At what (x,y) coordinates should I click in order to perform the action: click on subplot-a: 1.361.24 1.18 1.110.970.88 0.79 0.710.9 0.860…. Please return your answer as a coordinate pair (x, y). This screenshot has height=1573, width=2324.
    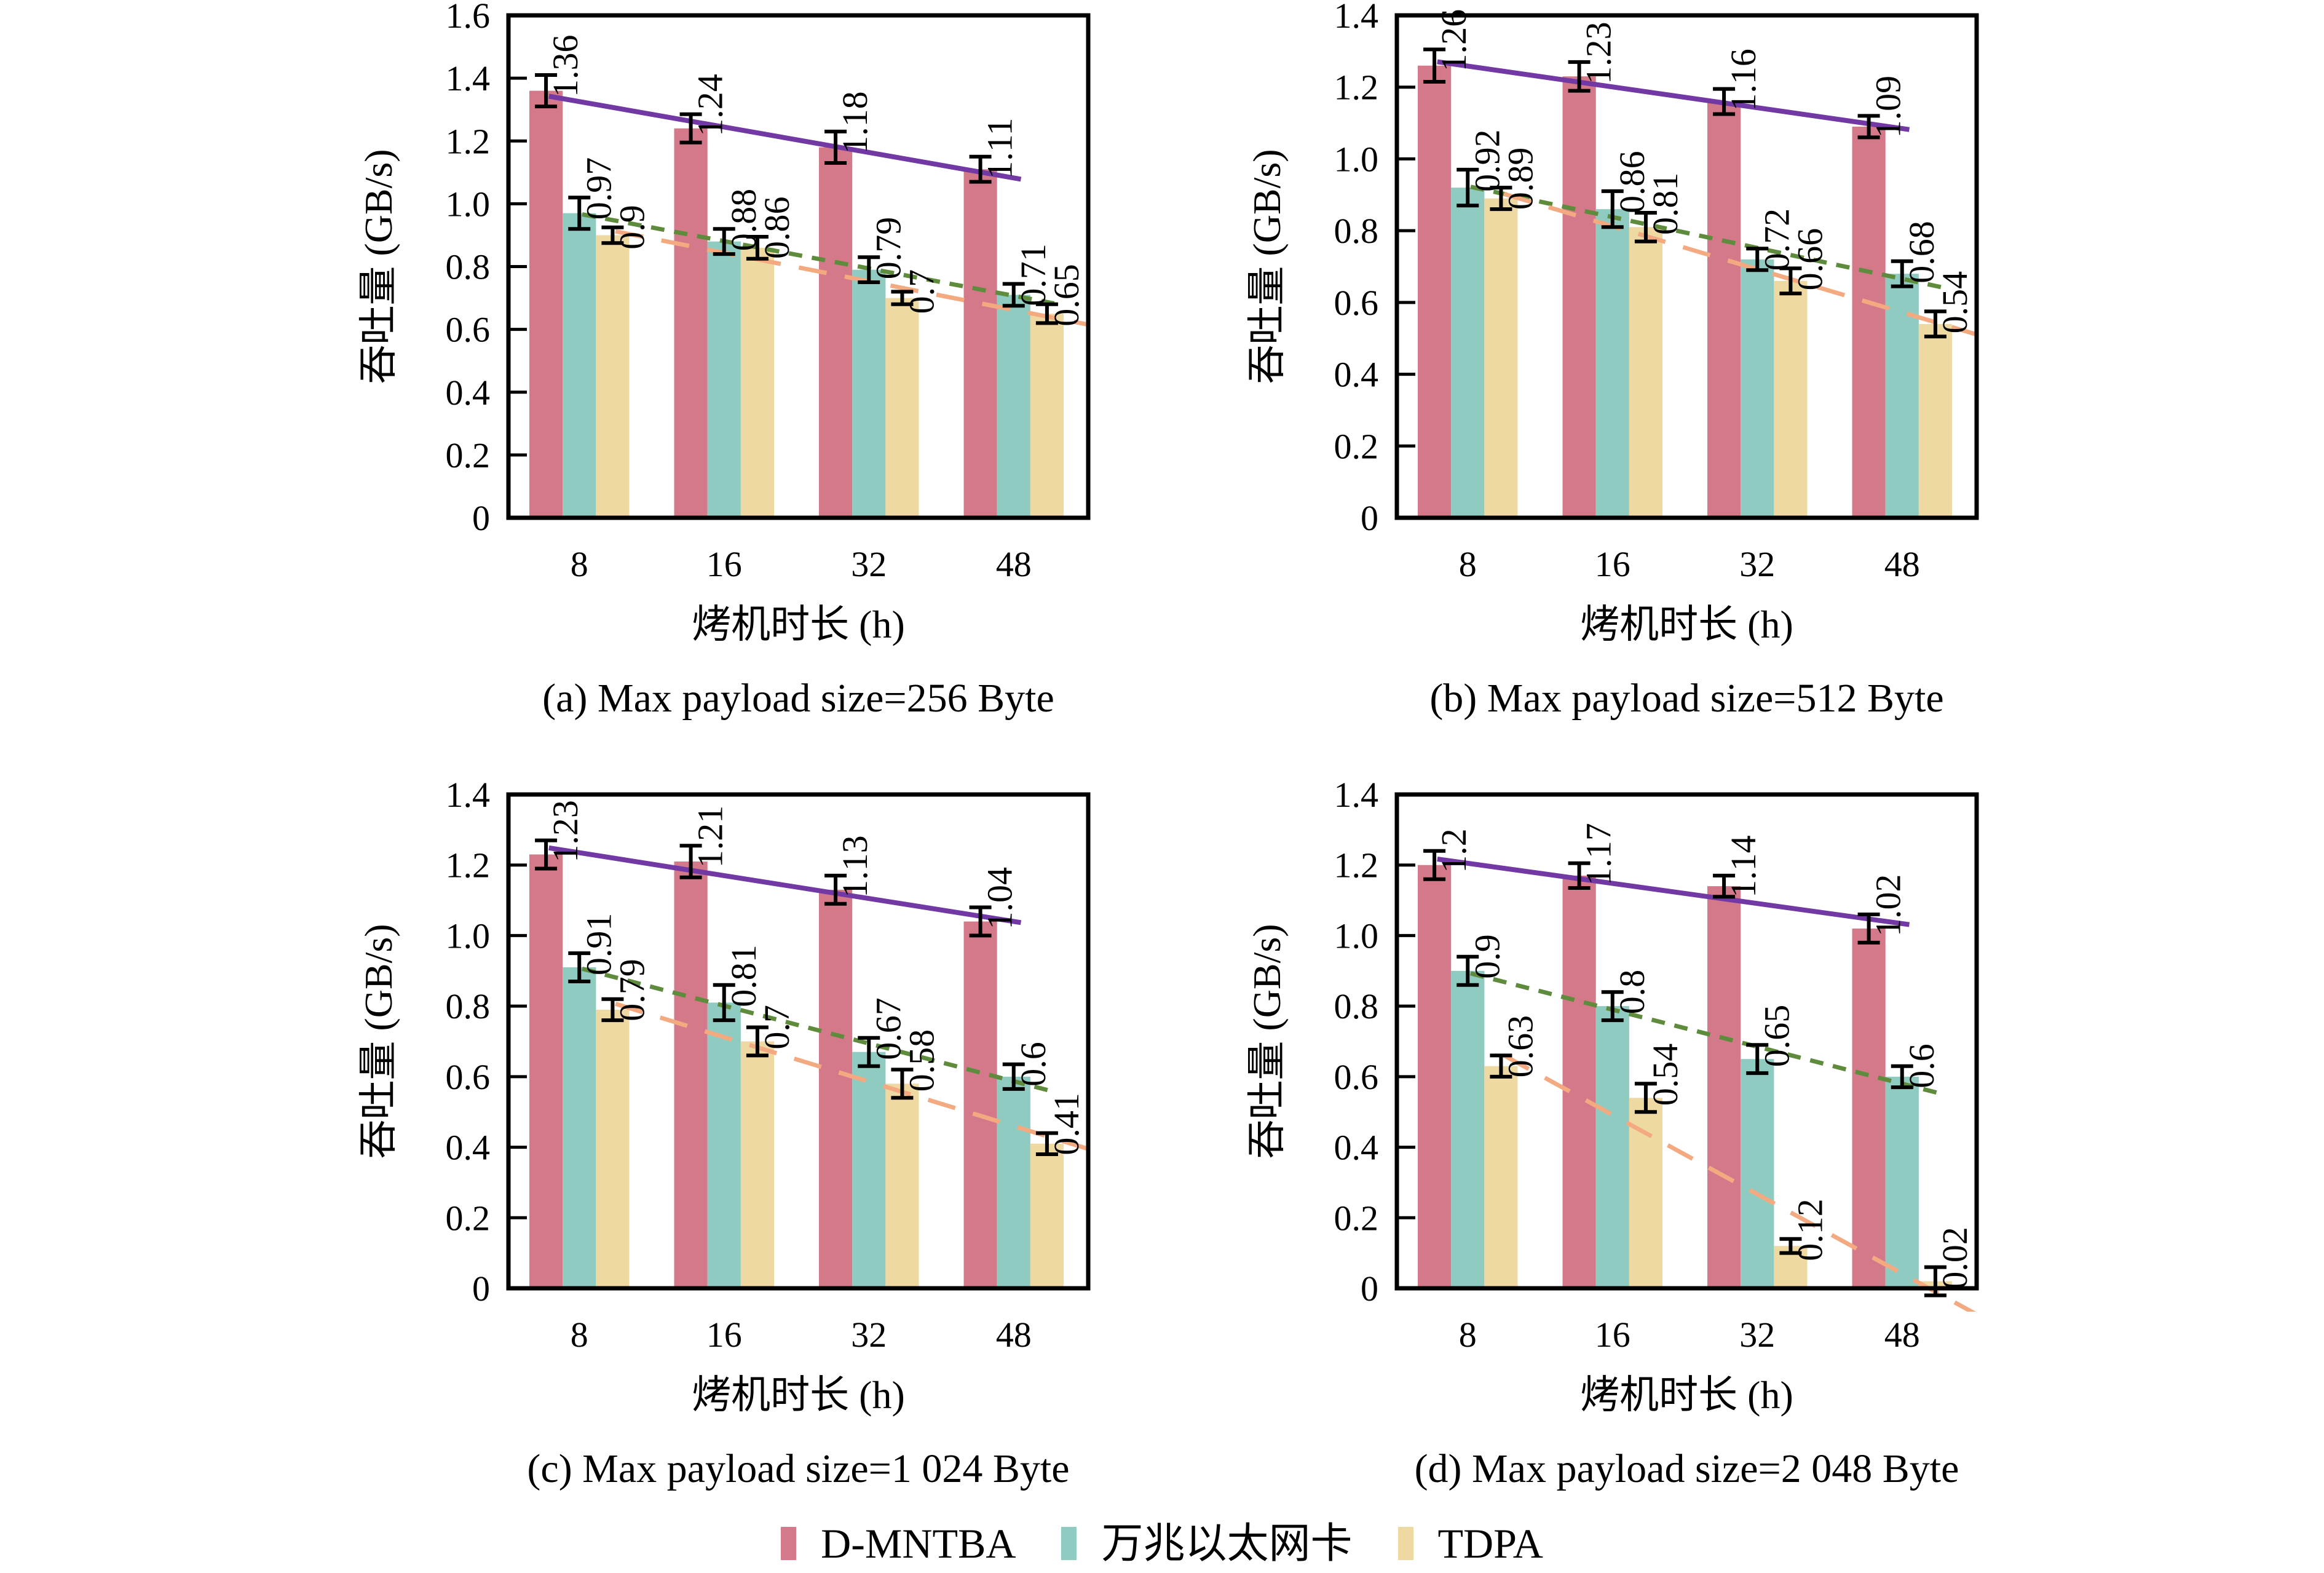
    Looking at the image, I should click on (724, 360).